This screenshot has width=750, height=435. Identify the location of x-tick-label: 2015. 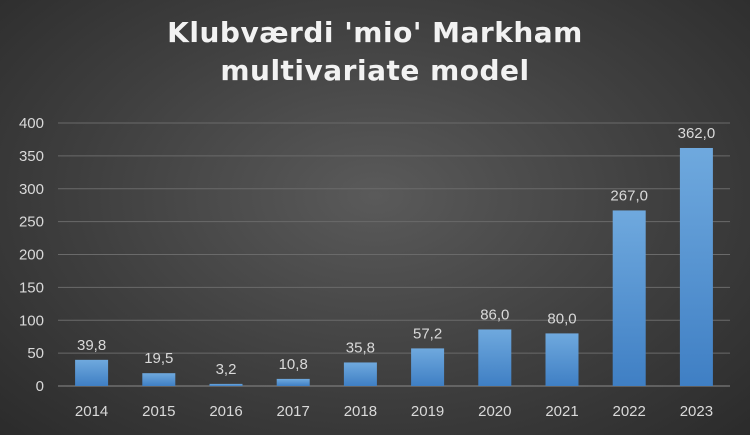
(158, 411).